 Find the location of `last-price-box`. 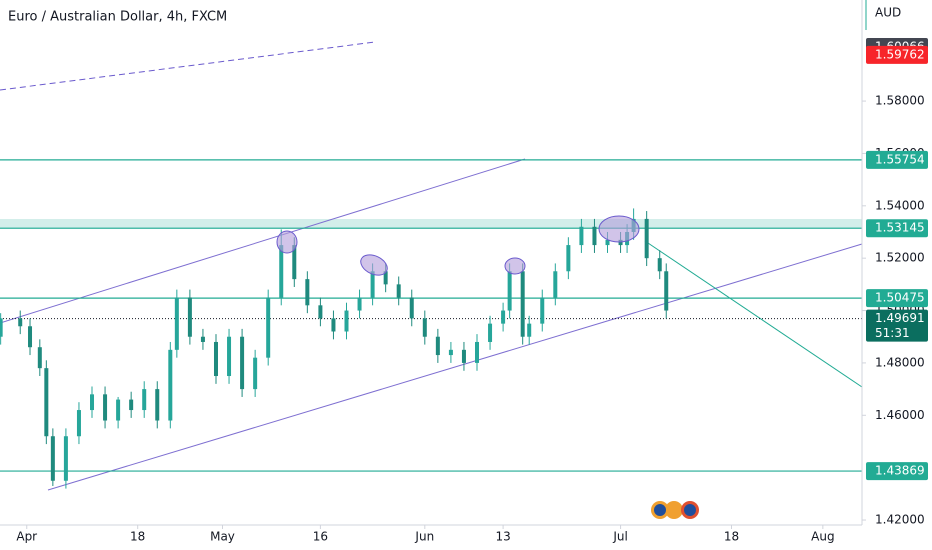

last-price-box is located at coordinates (897, 325).